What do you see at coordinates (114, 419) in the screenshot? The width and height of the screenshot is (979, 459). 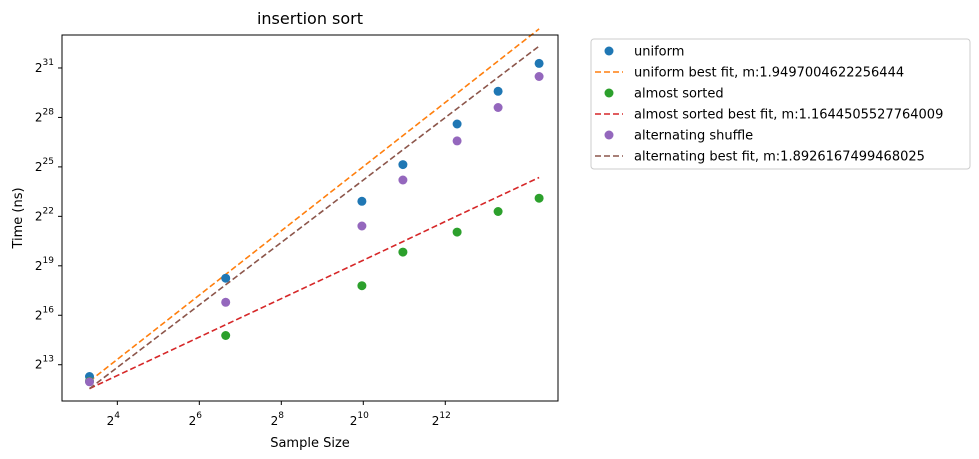 I see `x-tick-label: 24` at bounding box center [114, 419].